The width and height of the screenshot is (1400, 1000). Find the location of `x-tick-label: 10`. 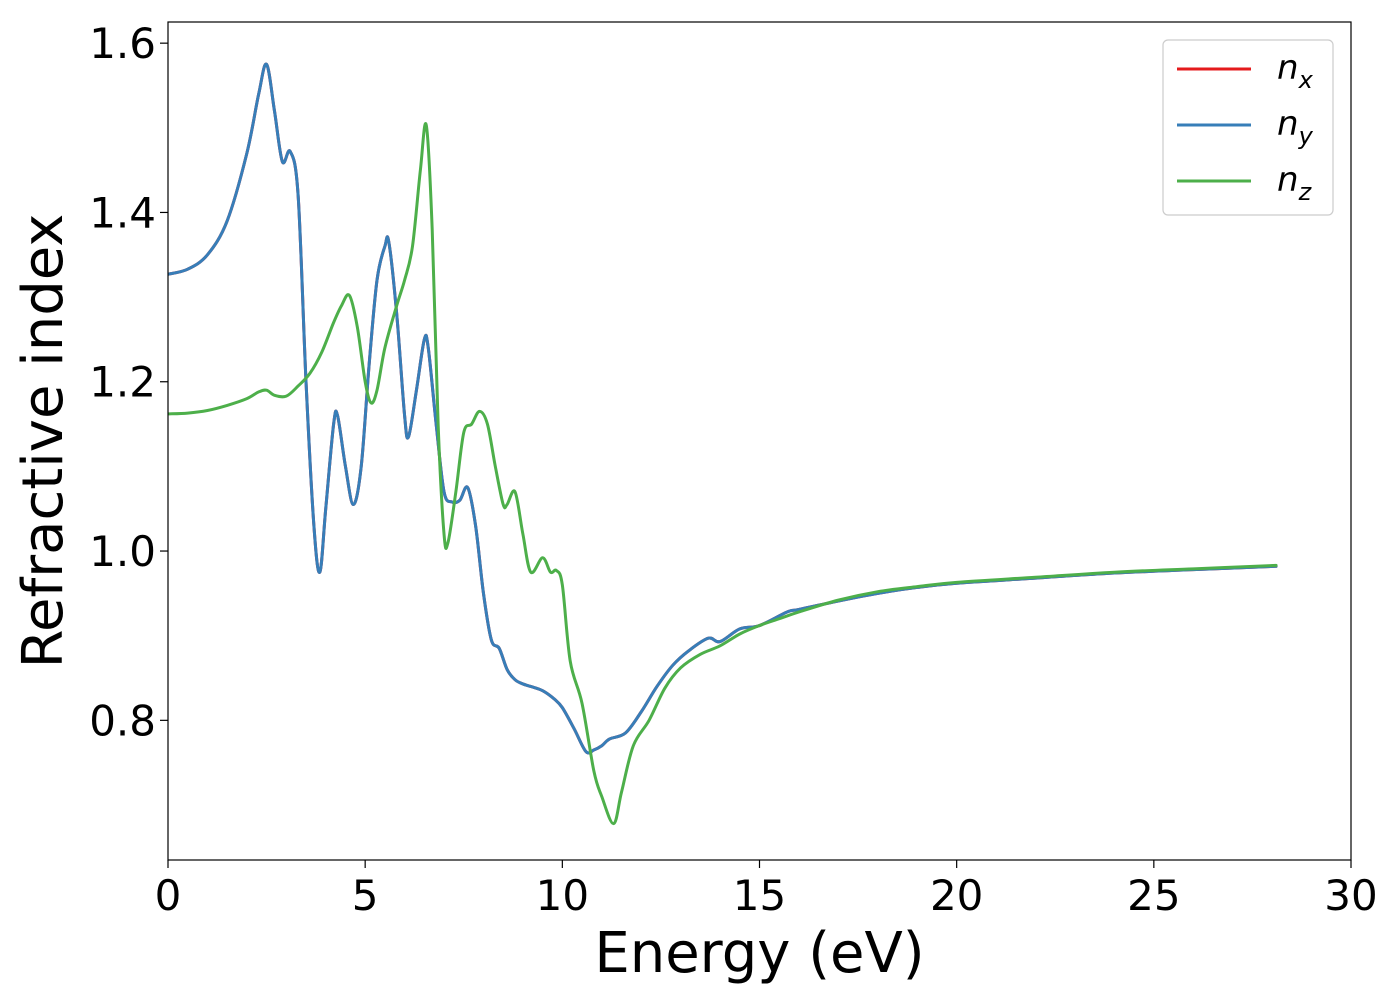

x-tick-label: 10 is located at coordinates (562, 895).